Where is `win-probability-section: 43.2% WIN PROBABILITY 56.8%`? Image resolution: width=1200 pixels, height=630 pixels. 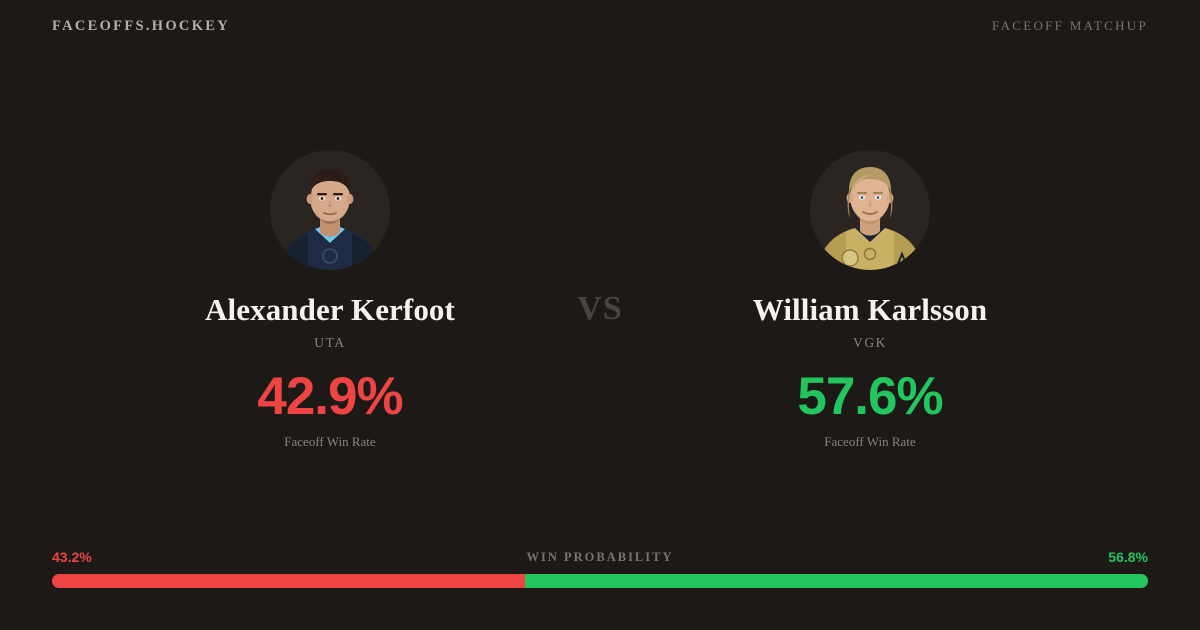
win-probability-section: 43.2% WIN PROBABILITY 56.8% is located at coordinates (600, 568).